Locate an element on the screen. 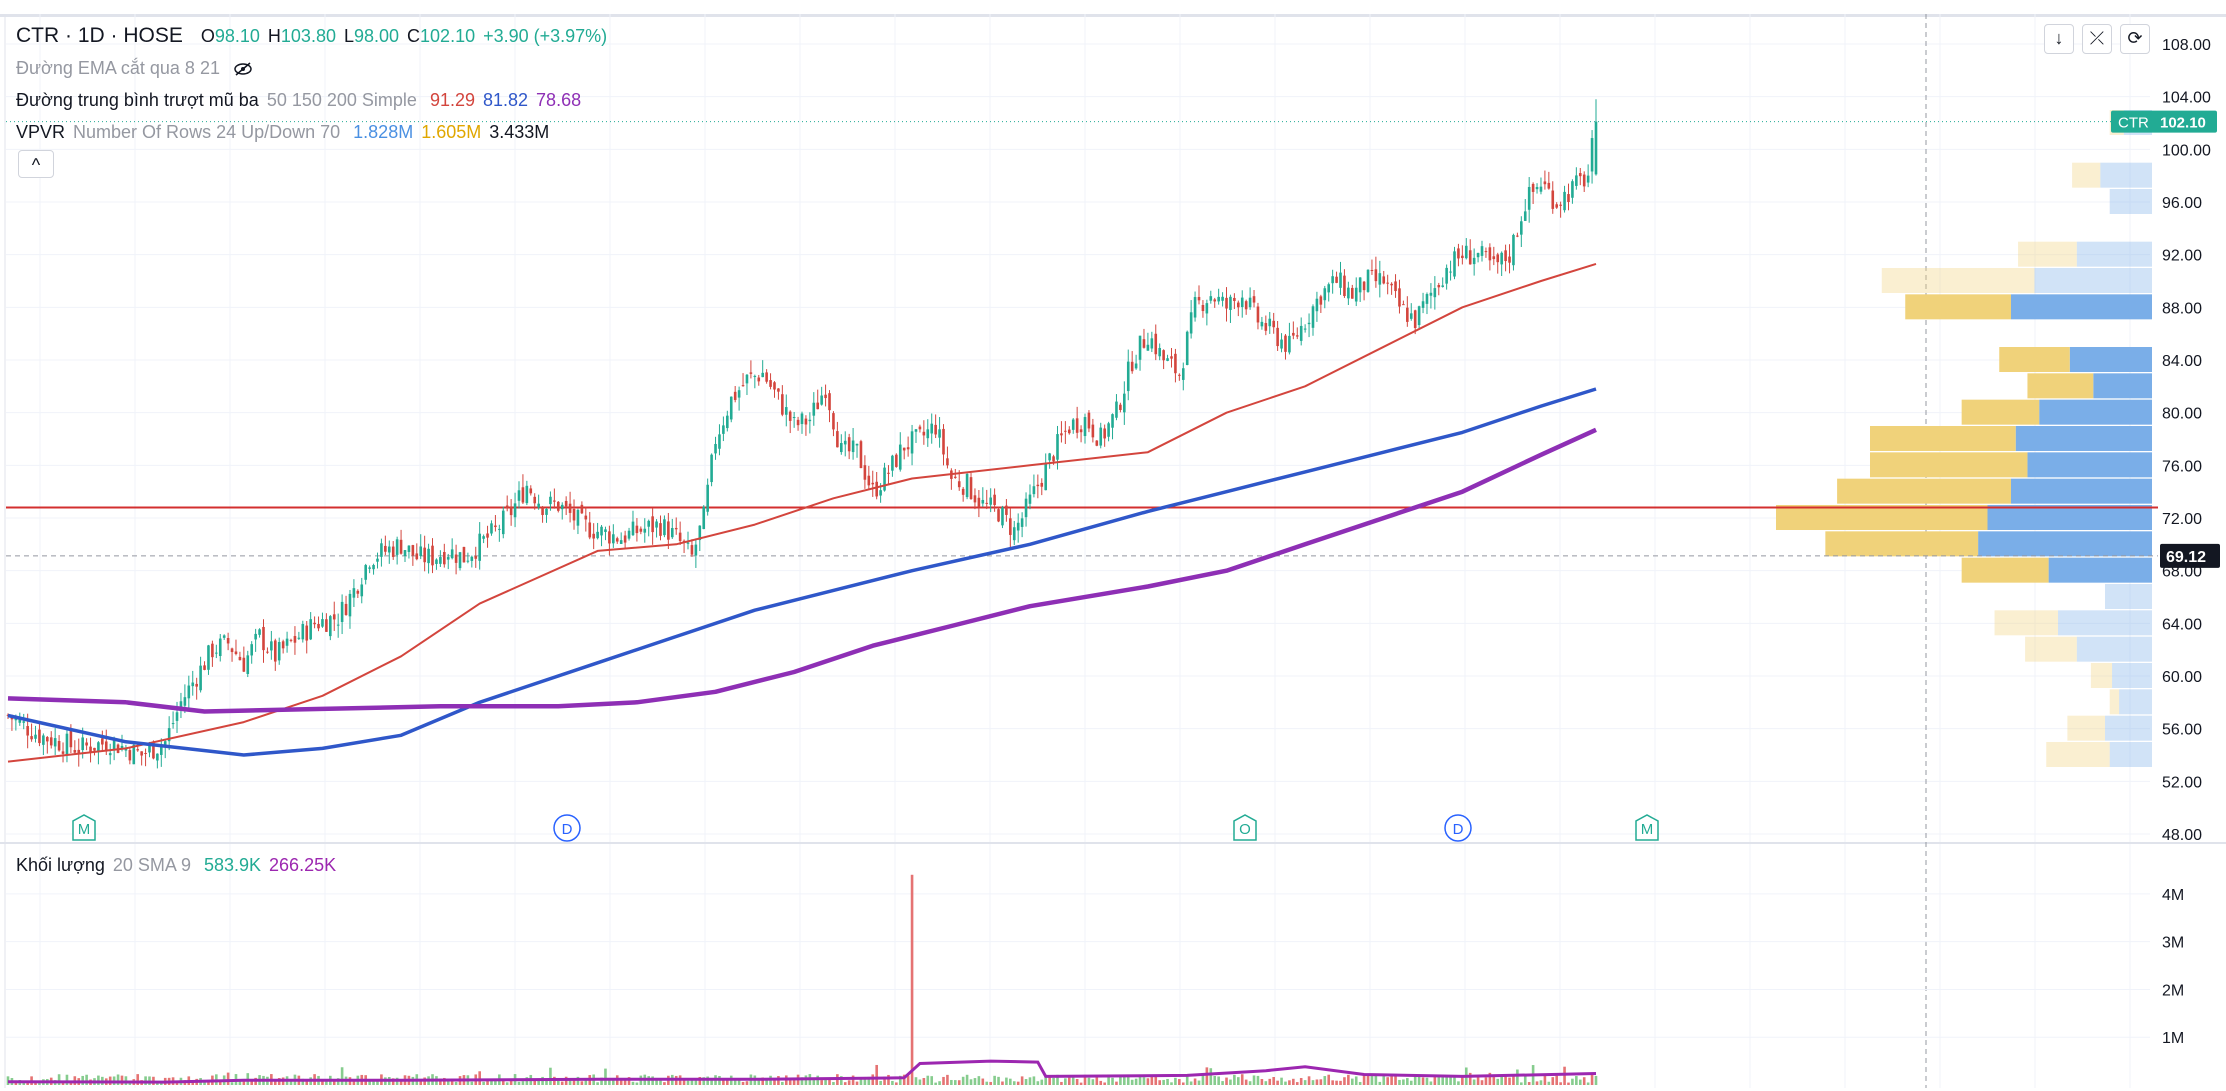  change-value: +3.90 (+3.97%) is located at coordinates (545, 36).